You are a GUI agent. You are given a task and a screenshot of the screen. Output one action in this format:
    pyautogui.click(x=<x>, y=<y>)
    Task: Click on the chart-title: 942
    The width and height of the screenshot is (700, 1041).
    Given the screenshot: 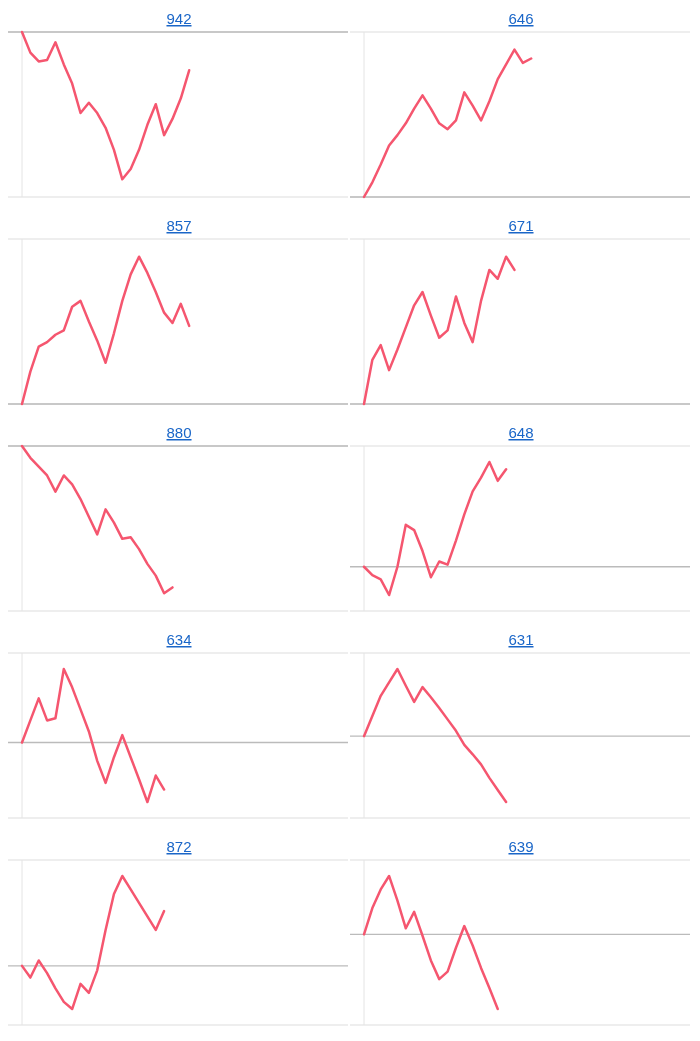 What is the action you would take?
    pyautogui.click(x=179, y=18)
    